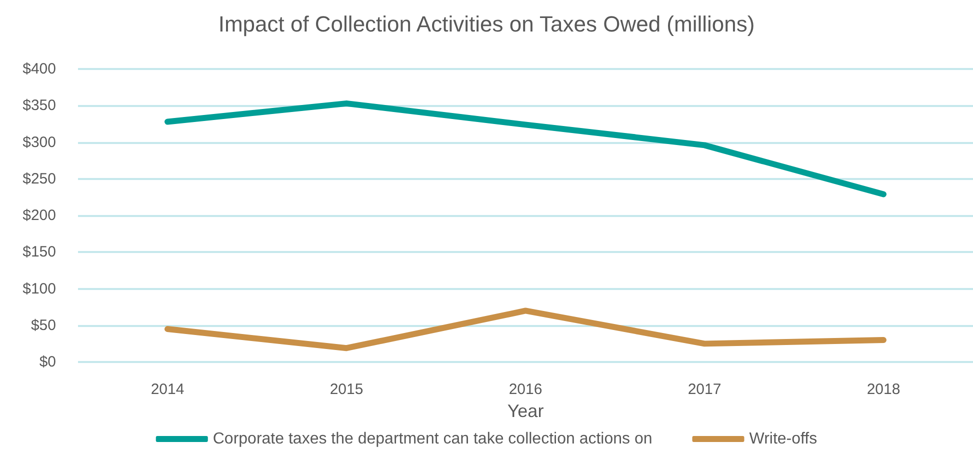 The image size is (973, 452). What do you see at coordinates (39, 69) in the screenshot?
I see `y-tick-label: $400` at bounding box center [39, 69].